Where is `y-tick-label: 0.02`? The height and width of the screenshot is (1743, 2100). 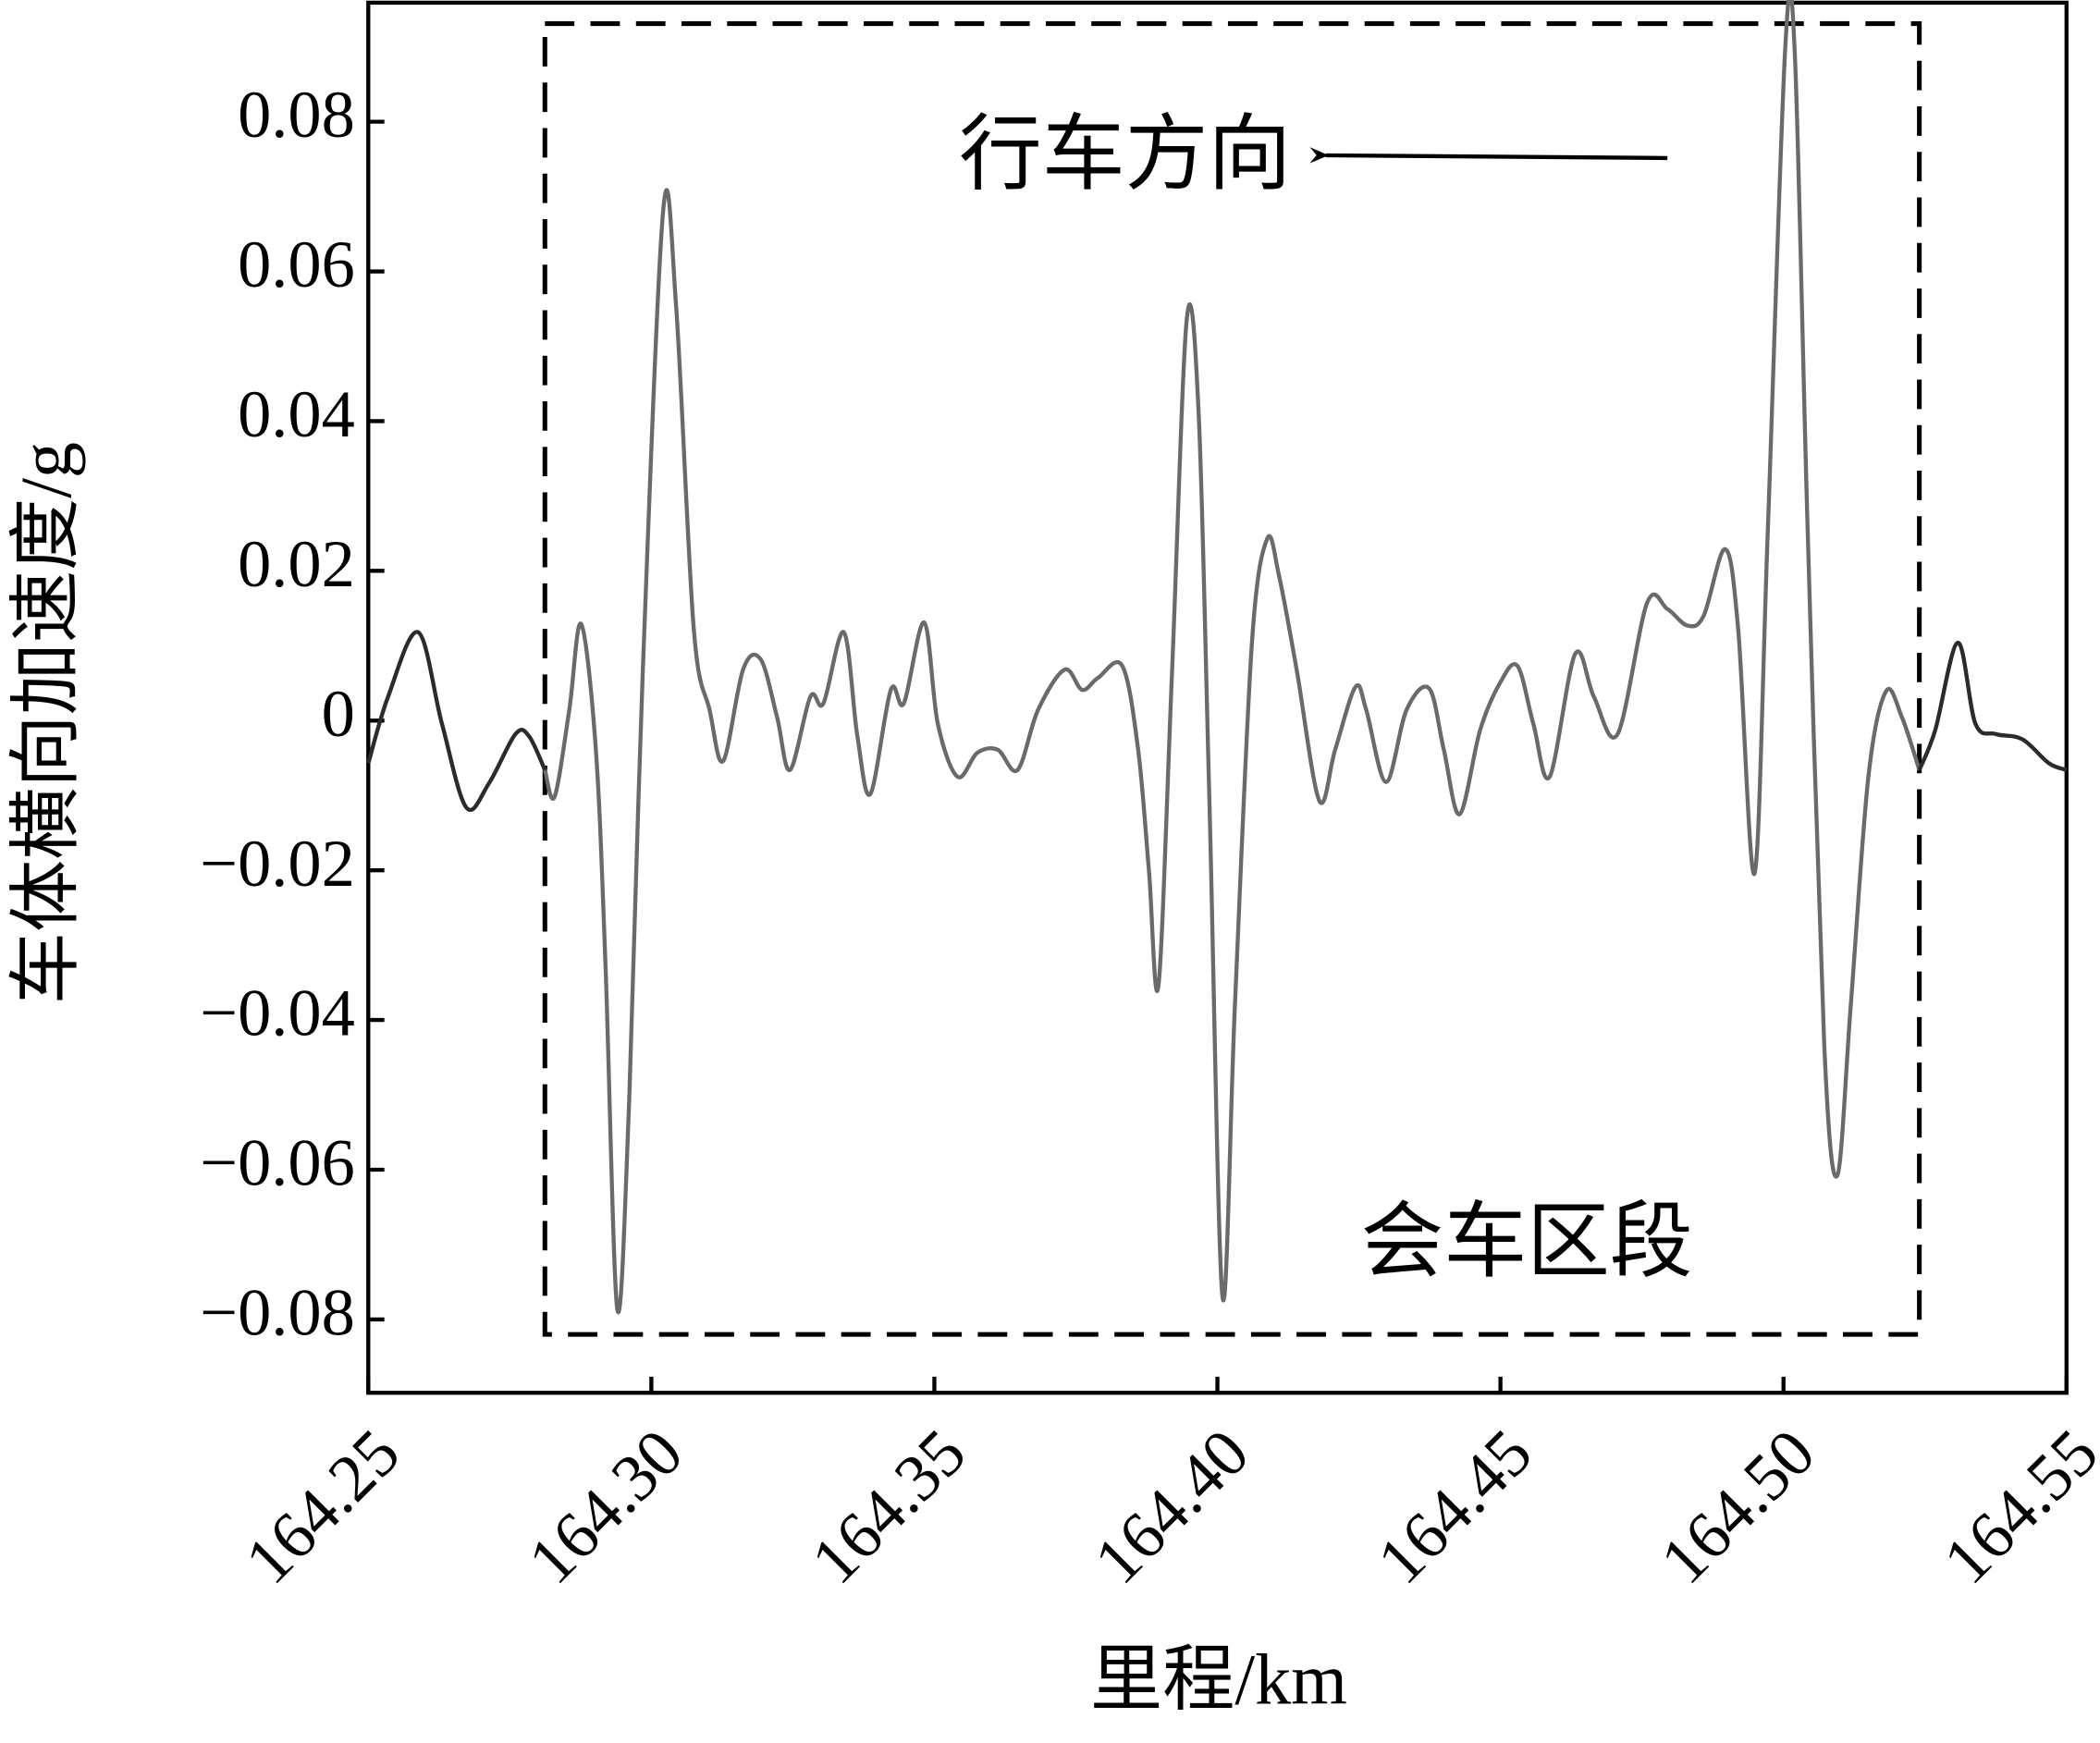
y-tick-label: 0.02 is located at coordinates (296, 563).